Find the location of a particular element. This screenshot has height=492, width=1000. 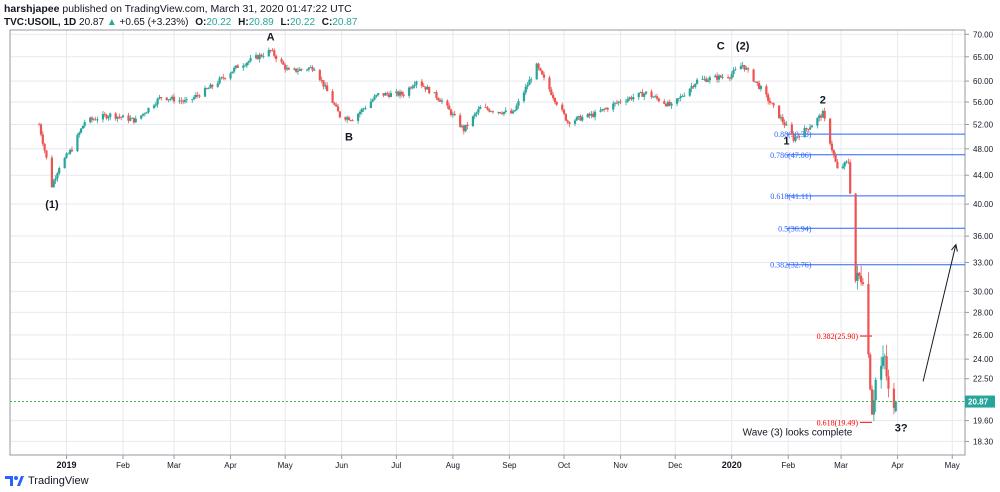

y-tick-label: 24.00 is located at coordinates (983, 359).